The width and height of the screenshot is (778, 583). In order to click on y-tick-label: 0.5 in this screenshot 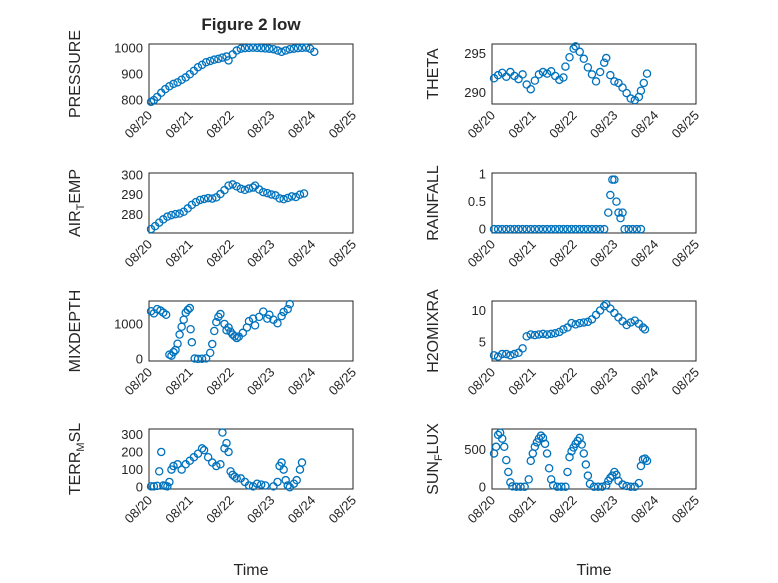, I will do `click(477, 201)`.